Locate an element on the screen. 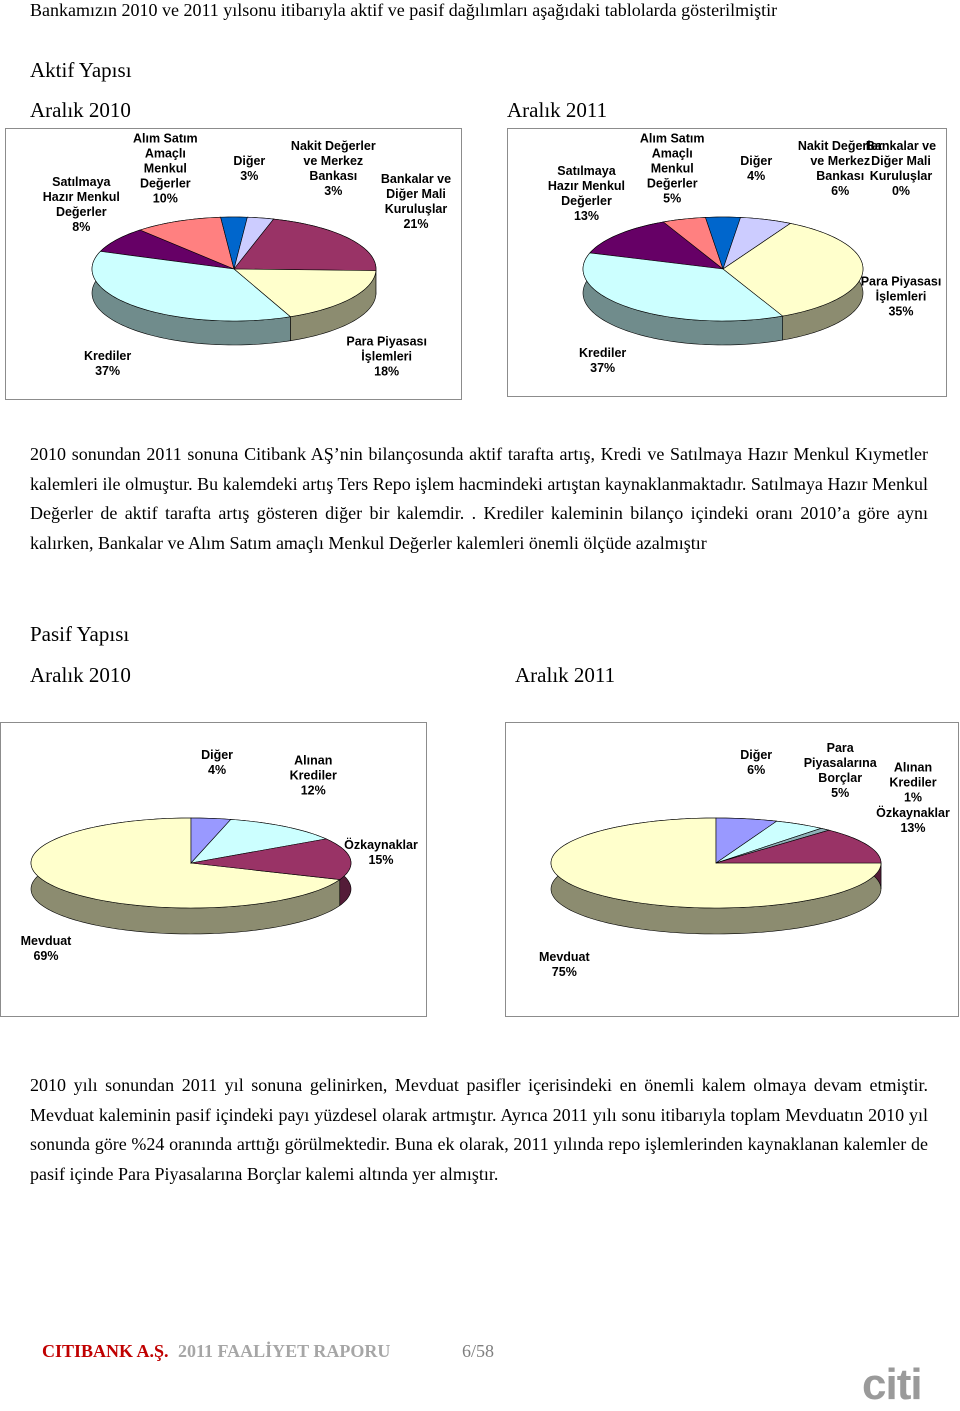 This screenshot has width=960, height=1411. pie-label: Özkaynaklar 15% is located at coordinates (381, 853).